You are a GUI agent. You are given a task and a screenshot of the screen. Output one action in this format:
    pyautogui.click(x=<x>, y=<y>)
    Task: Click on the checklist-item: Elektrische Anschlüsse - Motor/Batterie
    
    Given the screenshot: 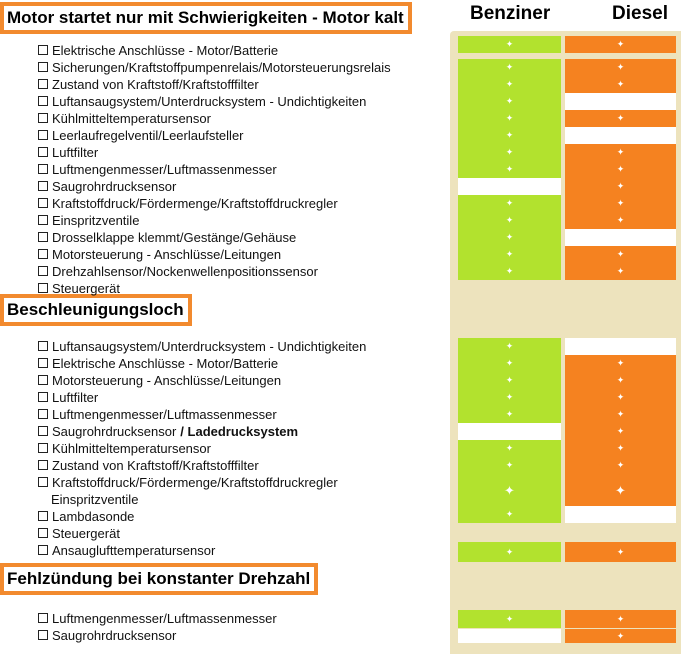 What is the action you would take?
    pyautogui.click(x=158, y=50)
    